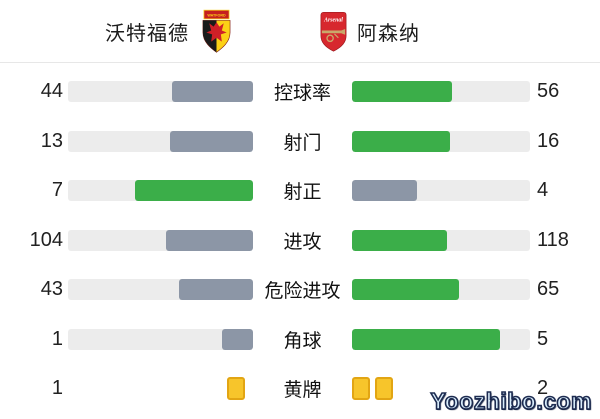 This screenshot has width=600, height=419. I want to click on stat-label: 黄牌, so click(302, 391).